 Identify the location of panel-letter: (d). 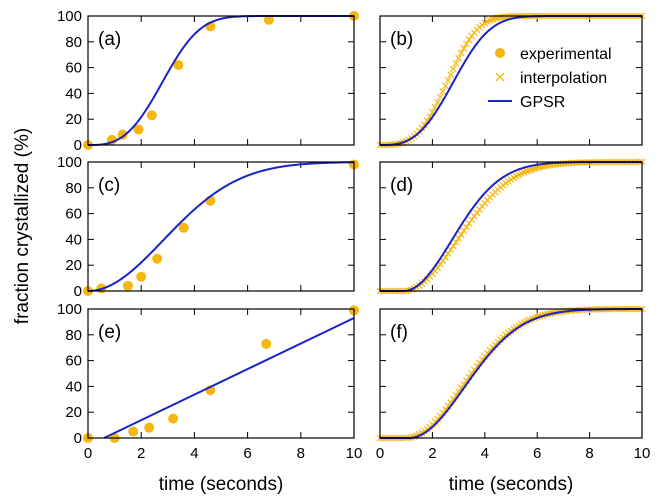
(401, 185).